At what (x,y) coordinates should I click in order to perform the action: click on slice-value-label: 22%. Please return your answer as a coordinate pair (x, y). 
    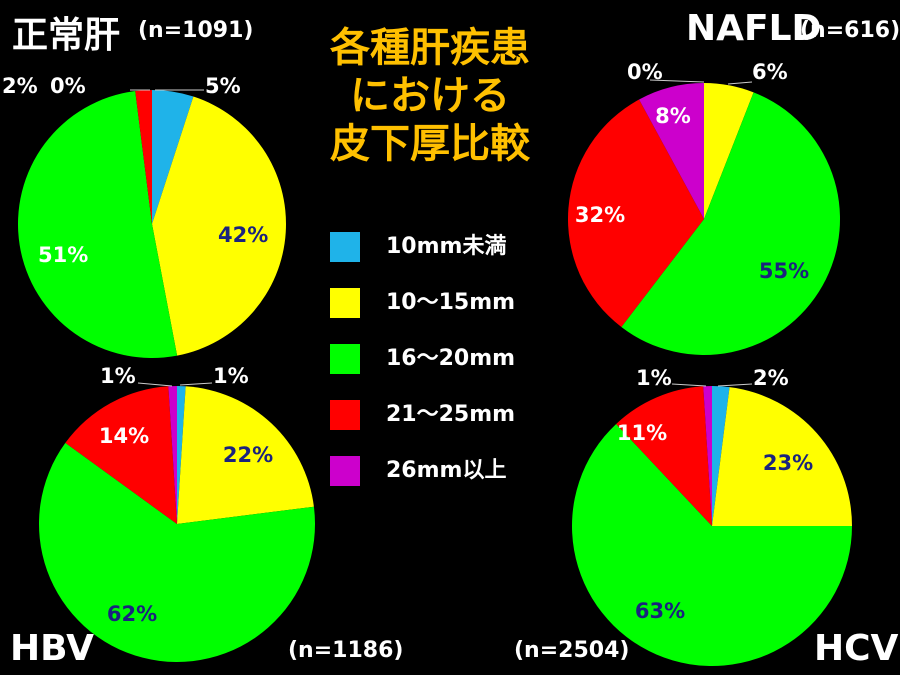
    Looking at the image, I should click on (248, 455).